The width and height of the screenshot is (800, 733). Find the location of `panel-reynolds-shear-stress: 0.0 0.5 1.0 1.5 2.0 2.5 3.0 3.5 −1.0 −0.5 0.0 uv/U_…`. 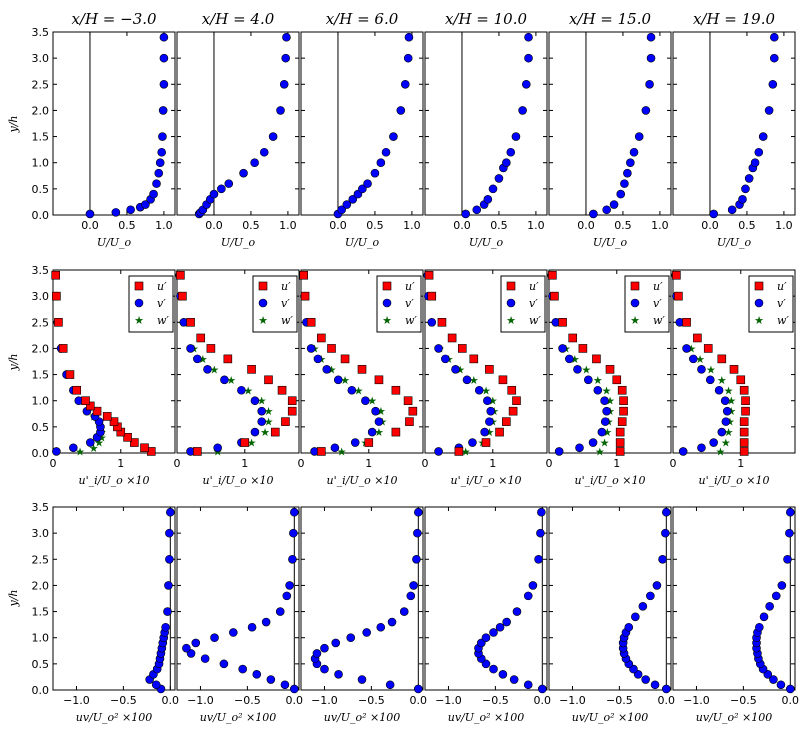

panel-reynolds-shear-stress: 0.0 0.5 1.0 1.5 2.0 2.5 3.0 3.5 −1.0 −0.5 0.0 uv/U_… is located at coordinates (106, 612).